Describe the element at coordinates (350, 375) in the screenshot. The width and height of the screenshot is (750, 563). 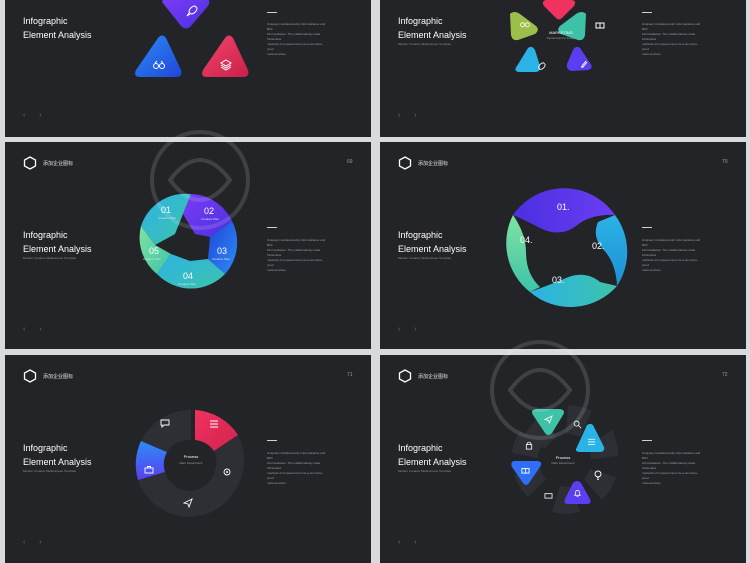
I see `page-number: 71` at that location.